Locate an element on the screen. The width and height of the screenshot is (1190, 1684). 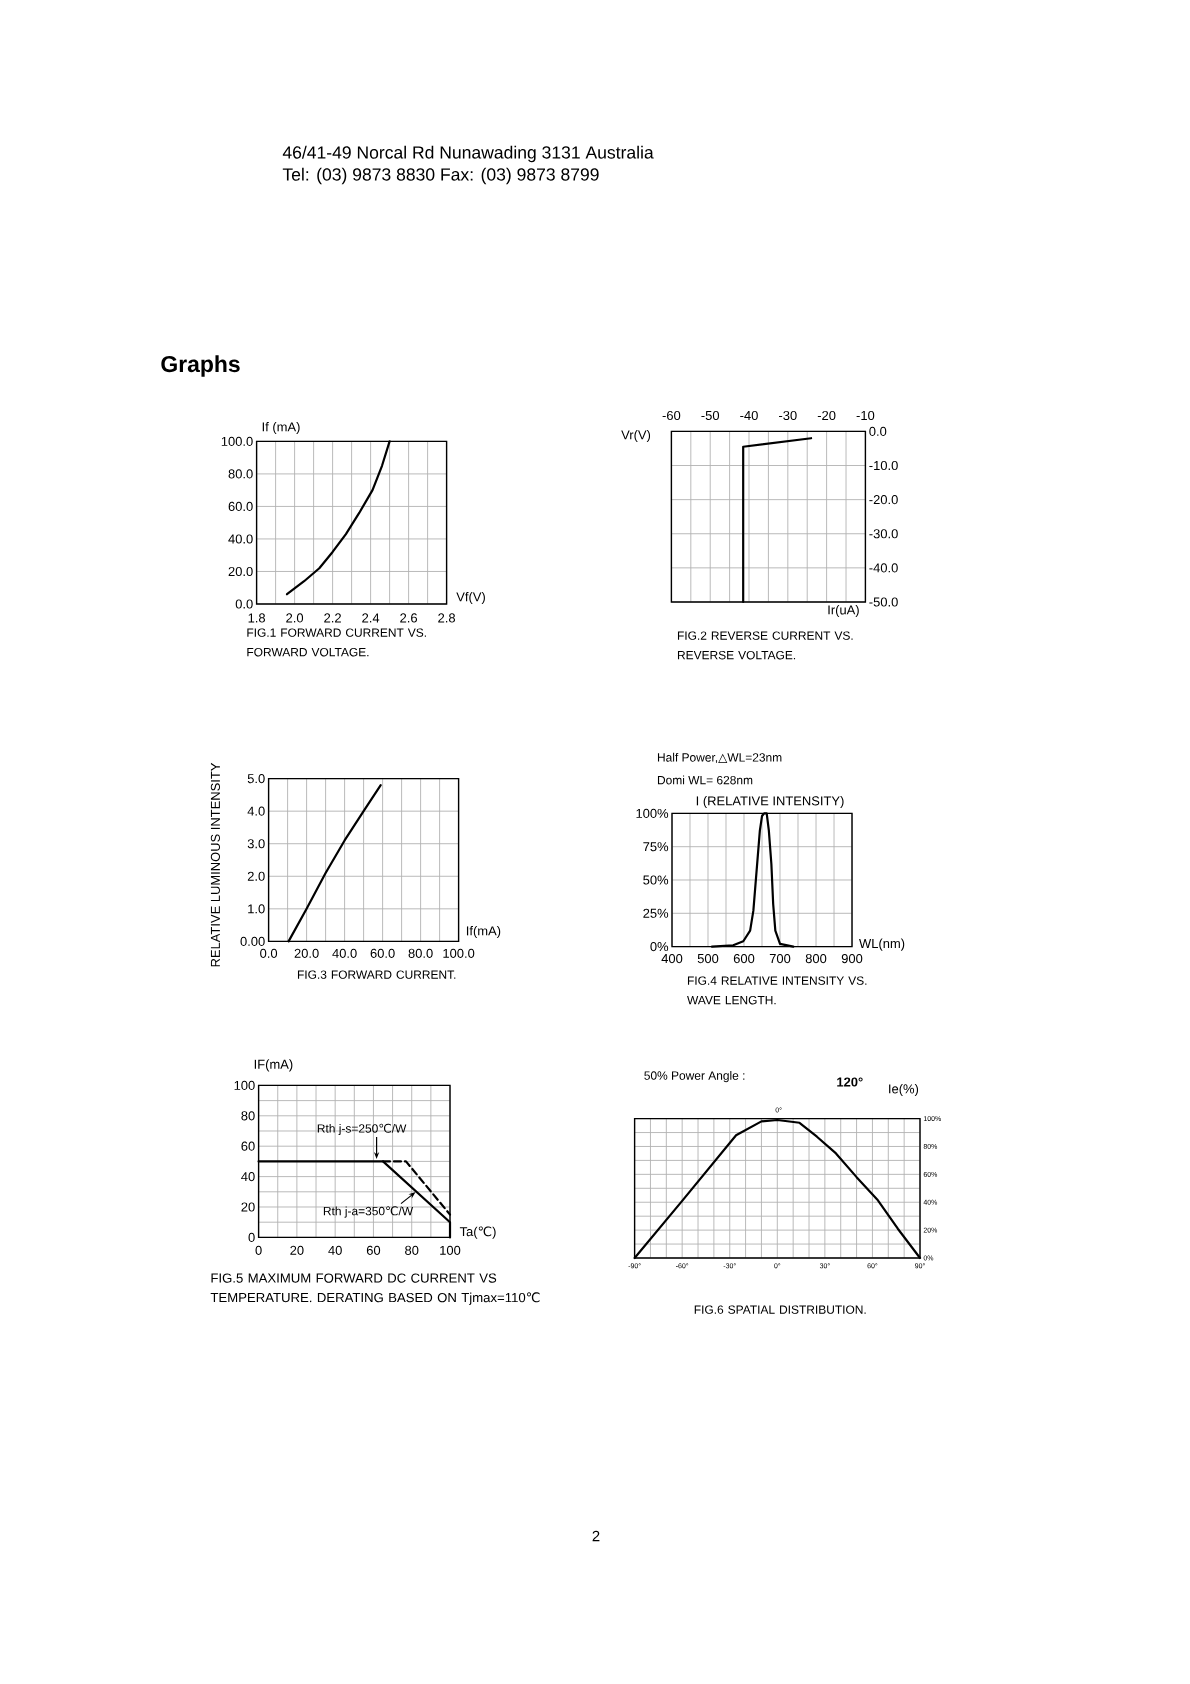
text: Graphs is located at coordinates (200, 366).